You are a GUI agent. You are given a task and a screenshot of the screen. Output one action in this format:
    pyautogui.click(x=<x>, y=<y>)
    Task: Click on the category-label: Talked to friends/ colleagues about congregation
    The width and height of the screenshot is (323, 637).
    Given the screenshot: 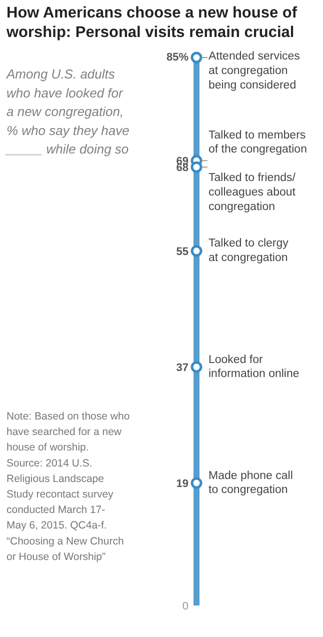 What is the action you would take?
    pyautogui.click(x=252, y=192)
    